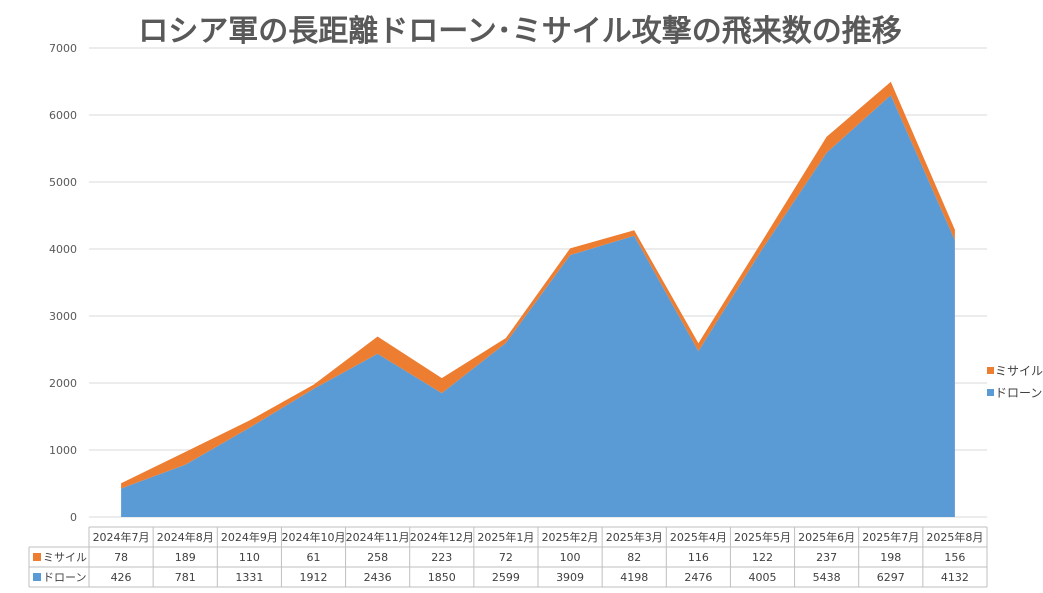 The image size is (1043, 593). I want to click on y-tick-label: 3000, so click(63, 316).